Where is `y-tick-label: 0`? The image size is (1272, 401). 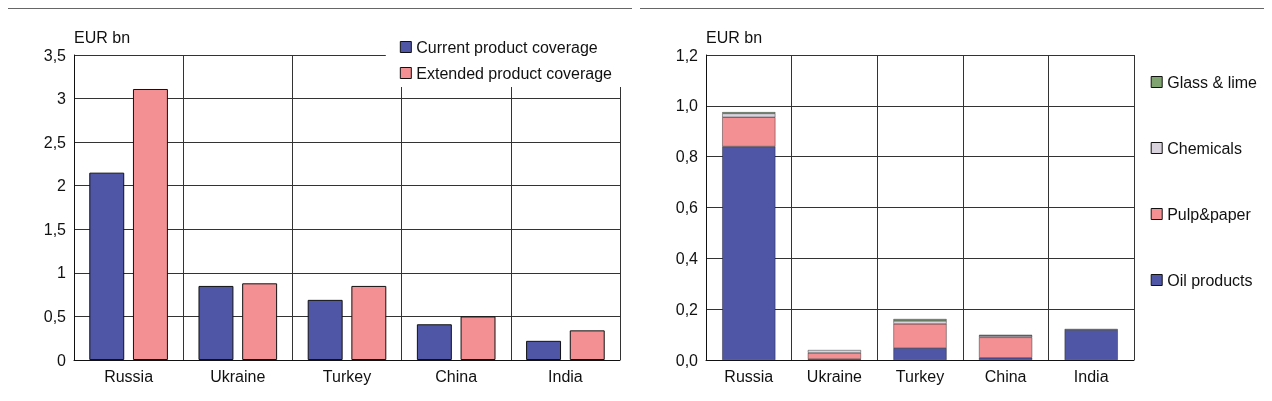 y-tick-label: 0 is located at coordinates (62, 360).